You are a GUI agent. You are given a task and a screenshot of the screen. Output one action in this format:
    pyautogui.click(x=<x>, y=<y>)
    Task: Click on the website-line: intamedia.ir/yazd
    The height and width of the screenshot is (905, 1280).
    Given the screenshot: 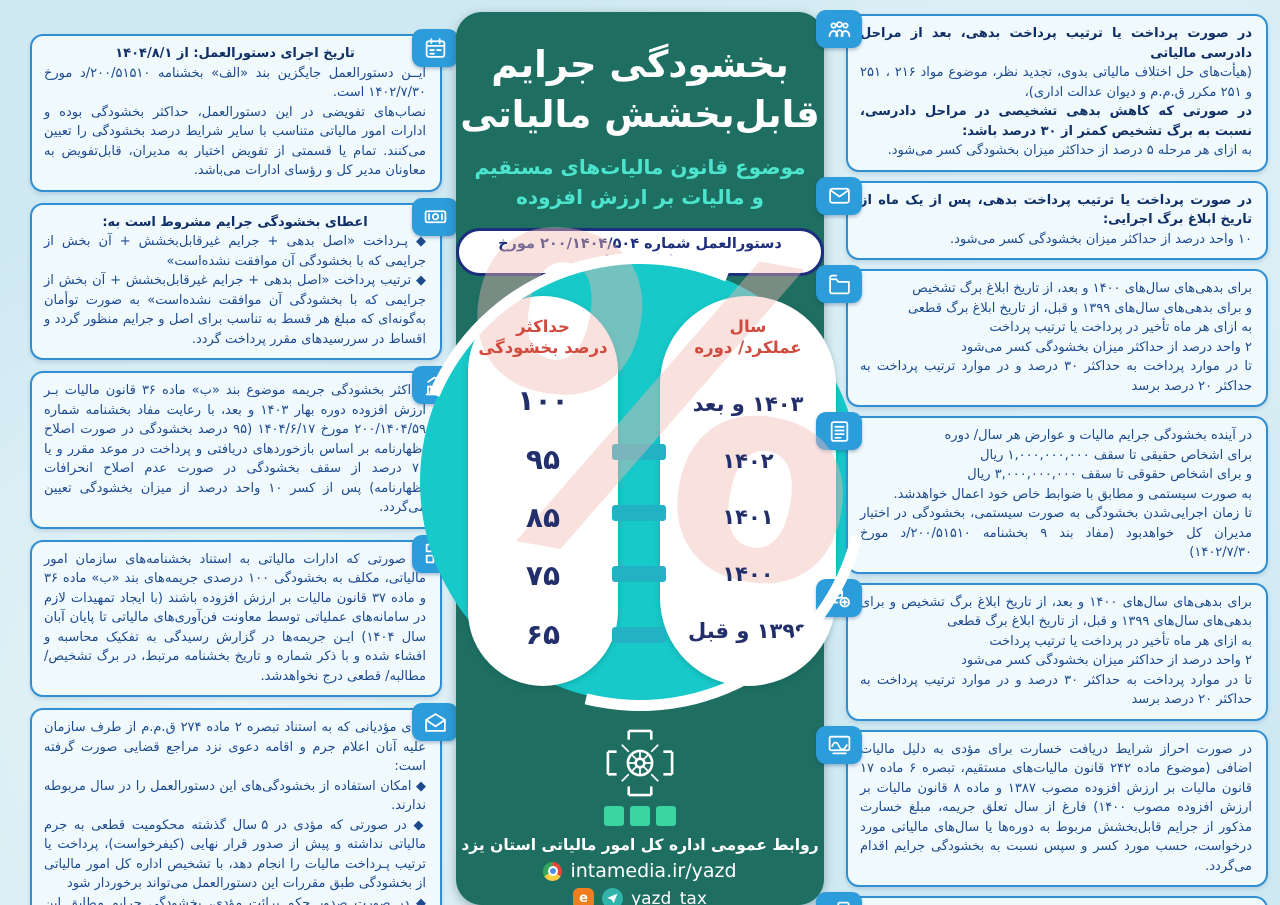 What is the action you would take?
    pyautogui.click(x=640, y=871)
    